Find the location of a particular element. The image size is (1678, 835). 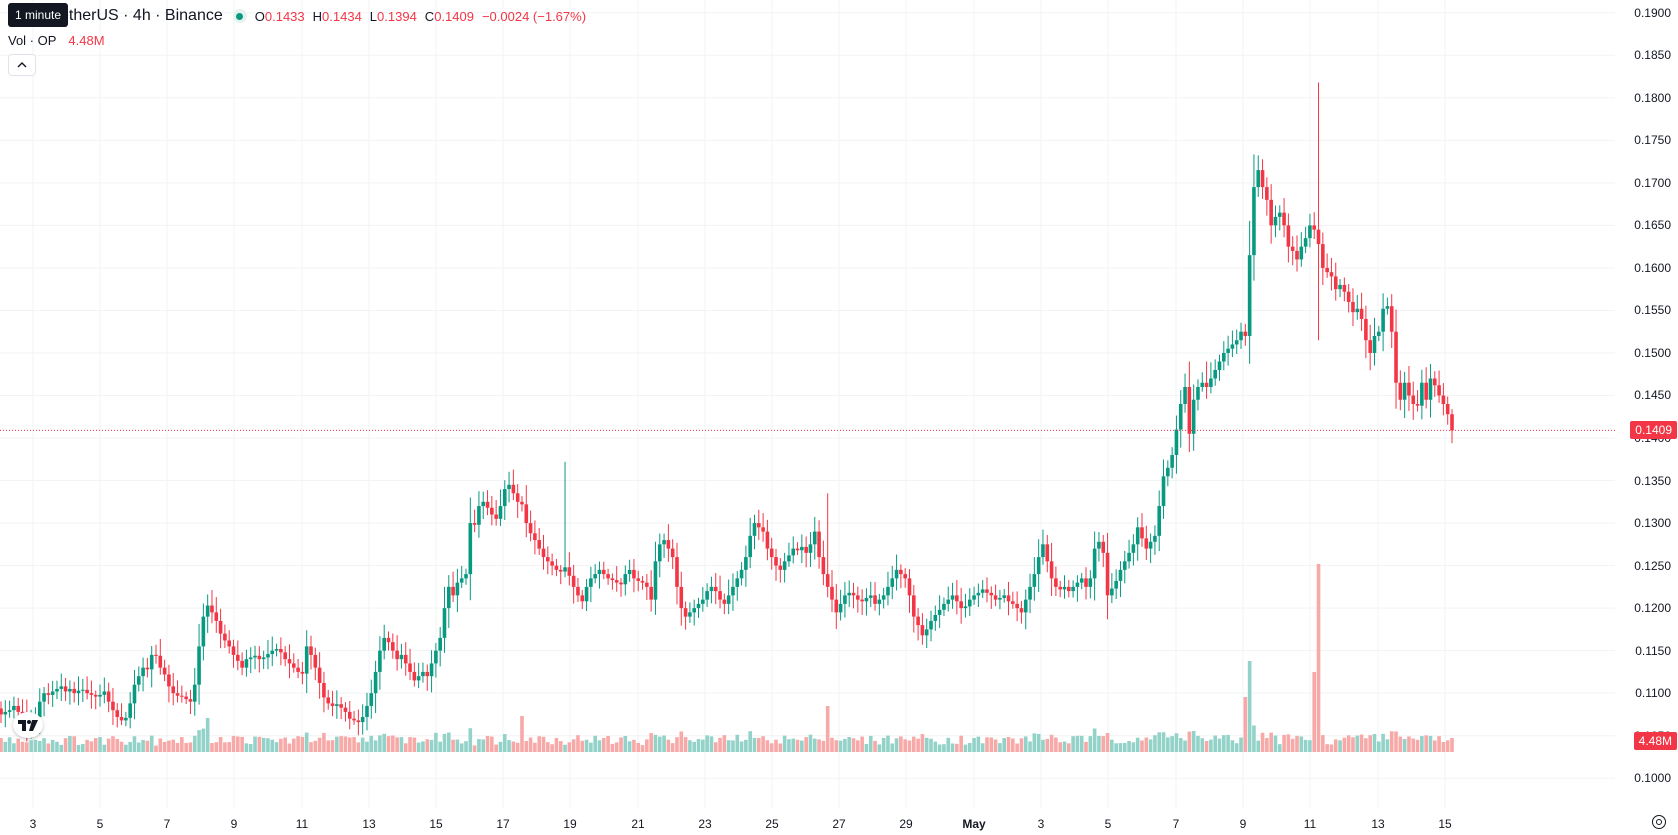

low-value: 0.1394 is located at coordinates (397, 16).